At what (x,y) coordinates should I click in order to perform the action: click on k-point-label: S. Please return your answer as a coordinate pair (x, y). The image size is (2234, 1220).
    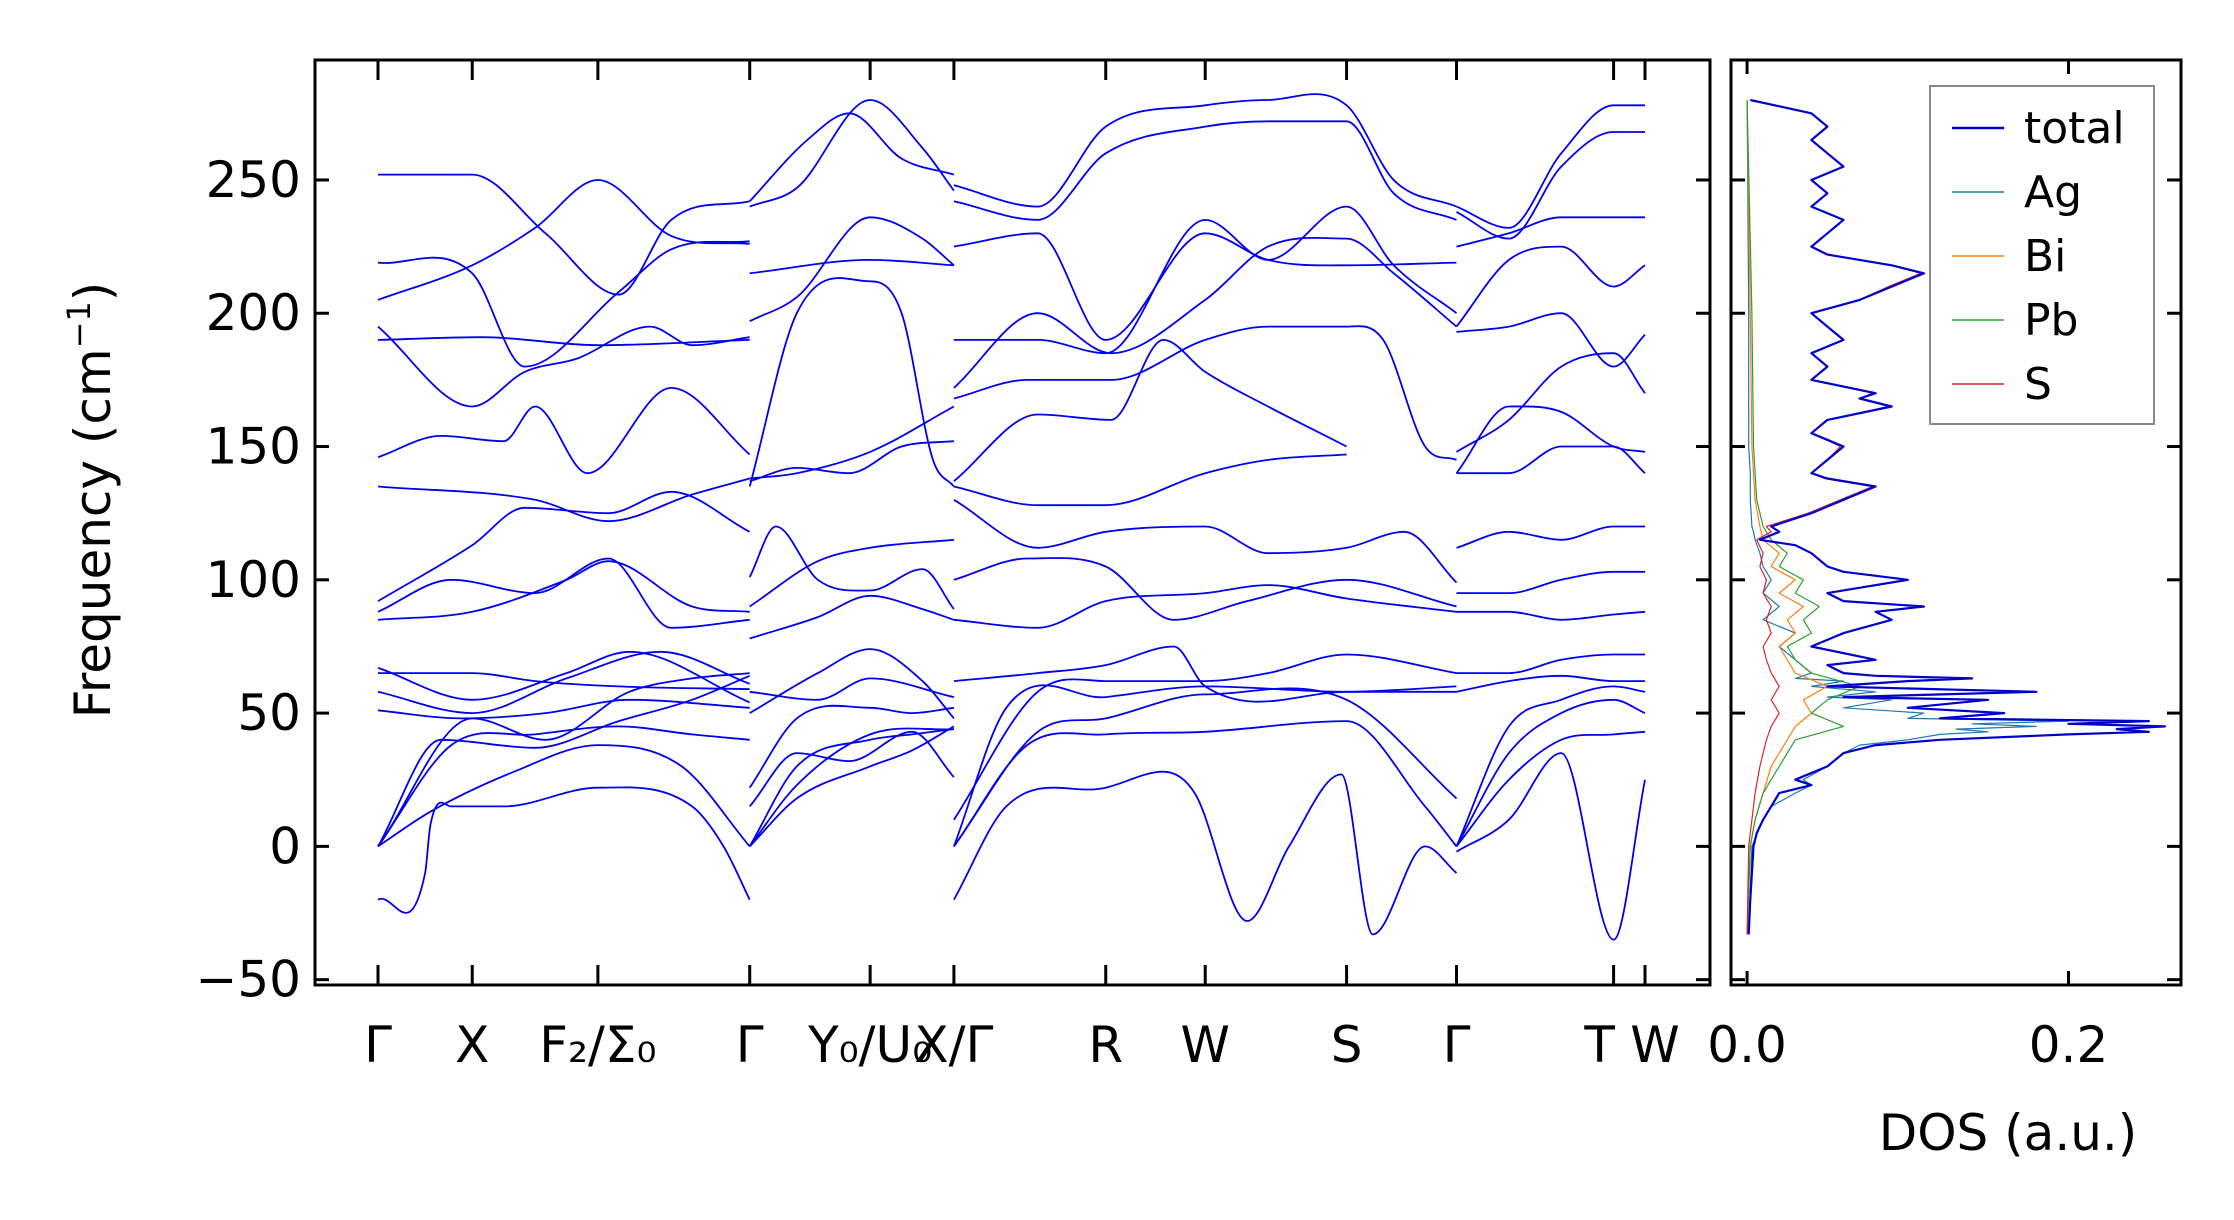
    Looking at the image, I should click on (1347, 1045).